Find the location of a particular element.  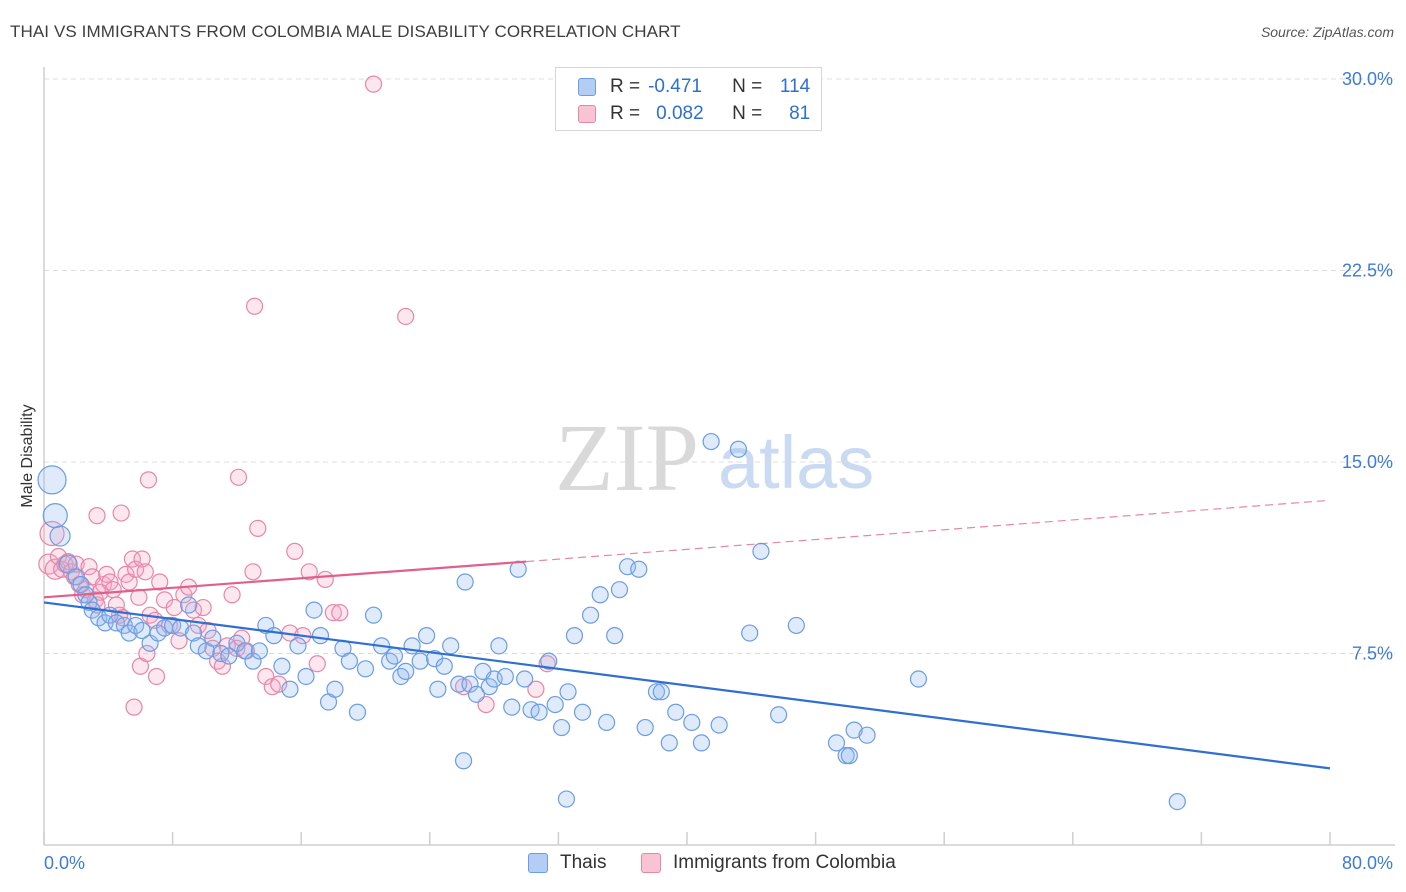

x-tick-label: 0.0% is located at coordinates (64, 863).